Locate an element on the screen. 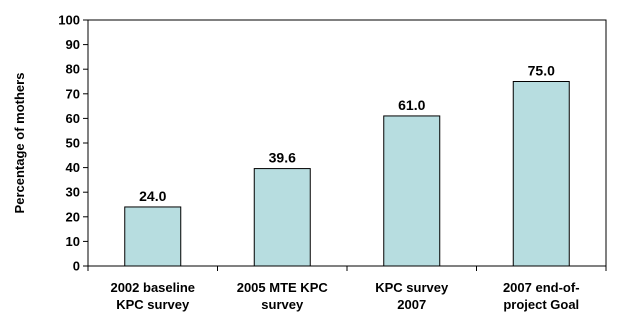 The image size is (624, 322). x-tick-label: 2007 end-of- is located at coordinates (541, 287).